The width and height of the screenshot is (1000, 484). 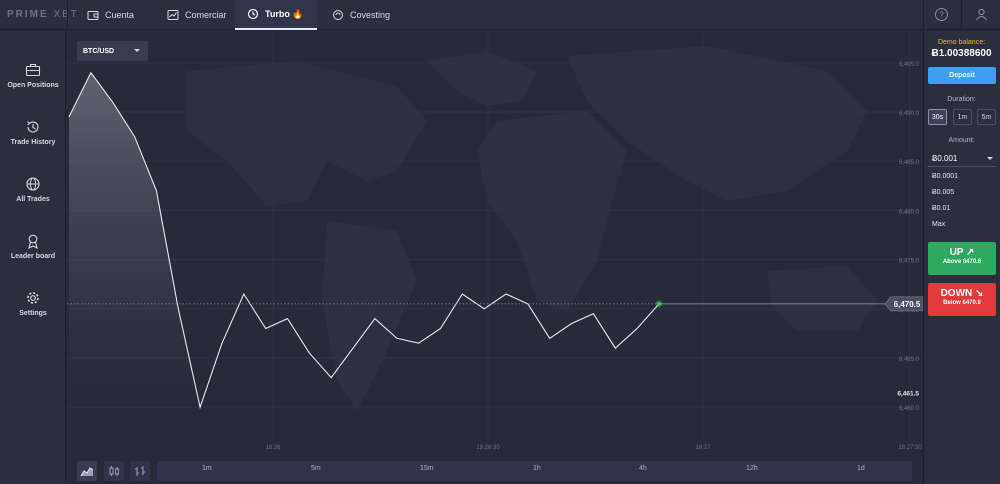 I want to click on wallet-icon, so click(x=93, y=15).